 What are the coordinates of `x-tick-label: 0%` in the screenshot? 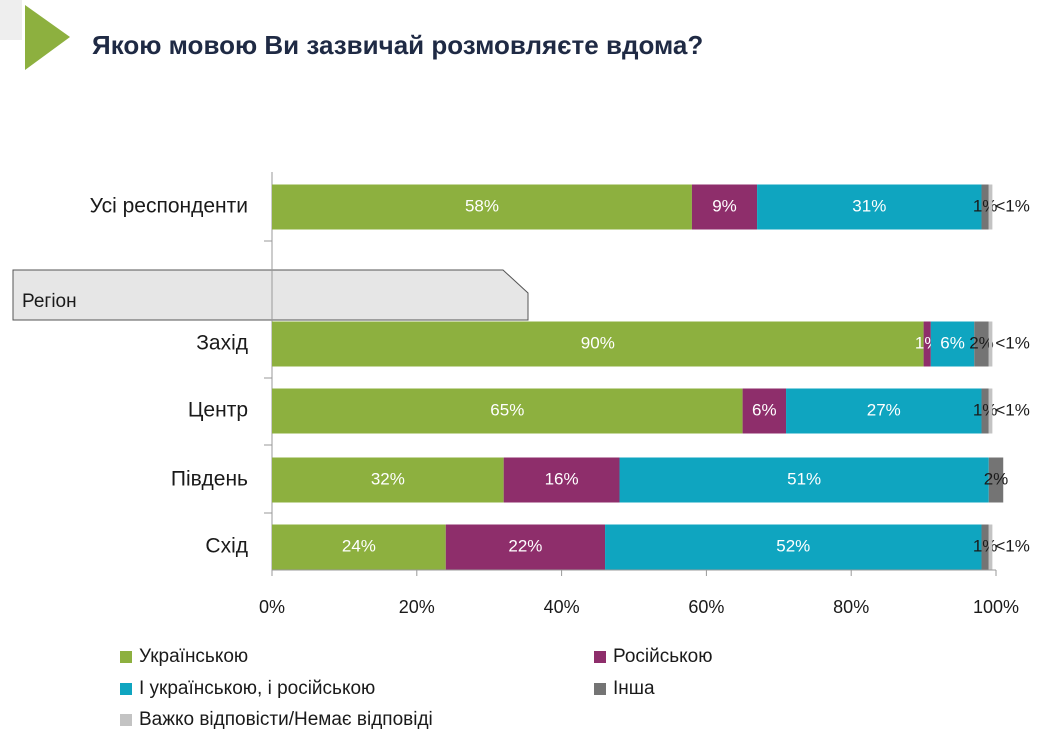 It's located at (272, 607).